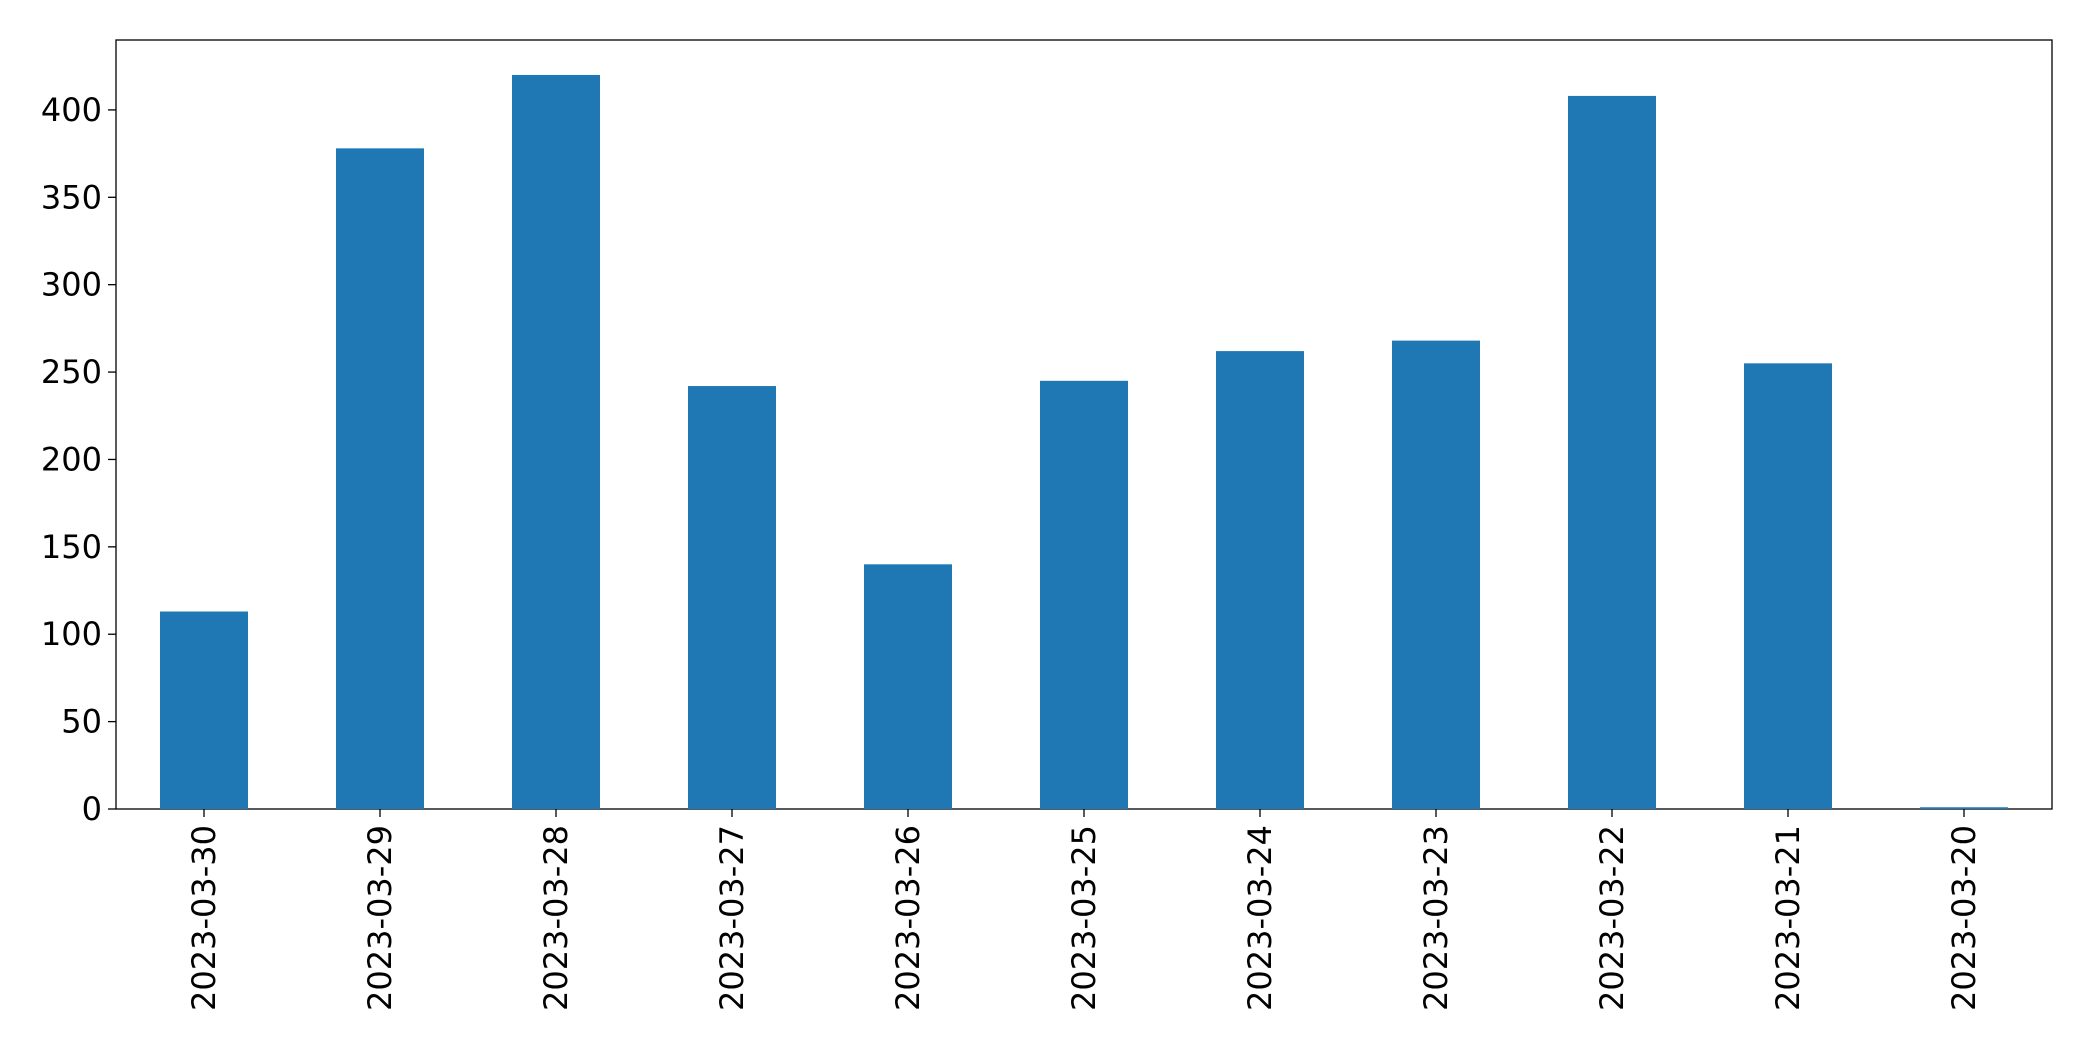  What do you see at coordinates (380, 918) in the screenshot?
I see `x-tick-label: 2023-03-29` at bounding box center [380, 918].